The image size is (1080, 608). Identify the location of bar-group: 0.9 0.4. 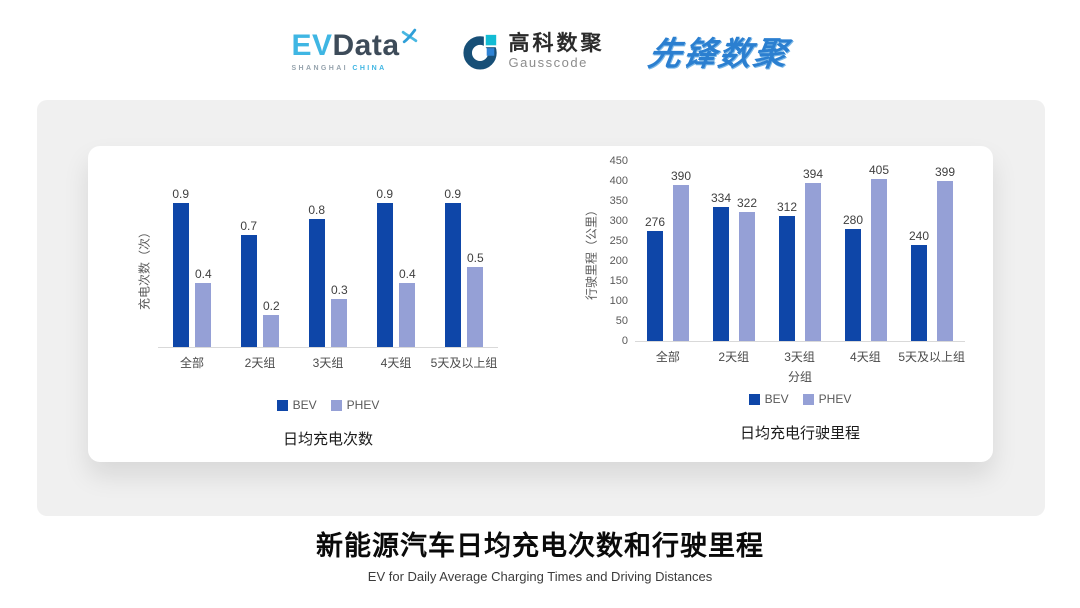
(192, 267).